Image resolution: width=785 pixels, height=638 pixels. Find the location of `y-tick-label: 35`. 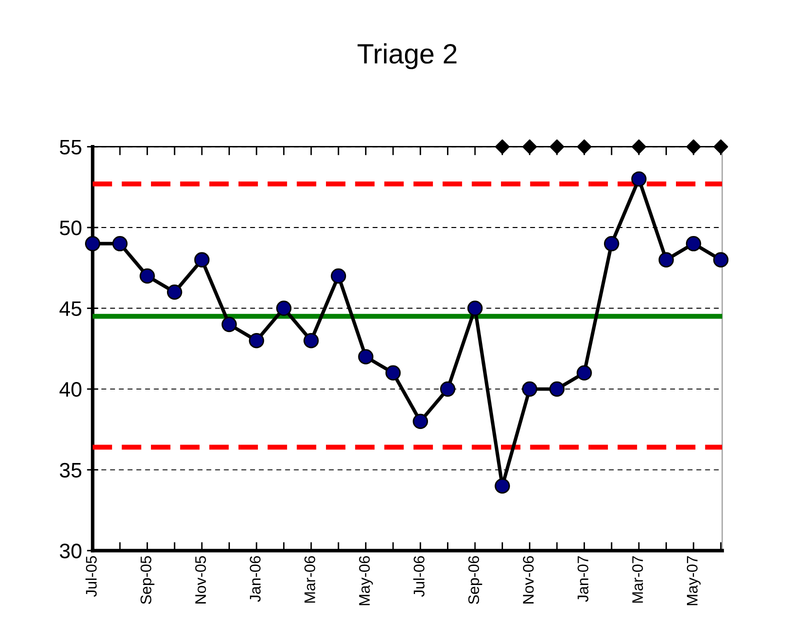

y-tick-label: 35 is located at coordinates (71, 470).